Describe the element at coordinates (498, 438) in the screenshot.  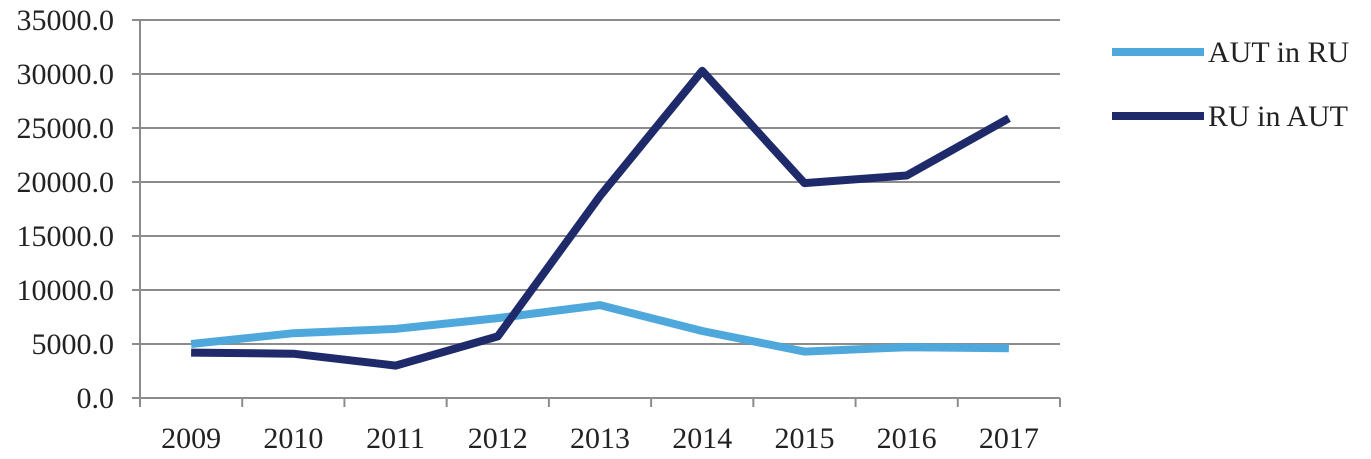
I see `x-tick-label: 2012` at that location.